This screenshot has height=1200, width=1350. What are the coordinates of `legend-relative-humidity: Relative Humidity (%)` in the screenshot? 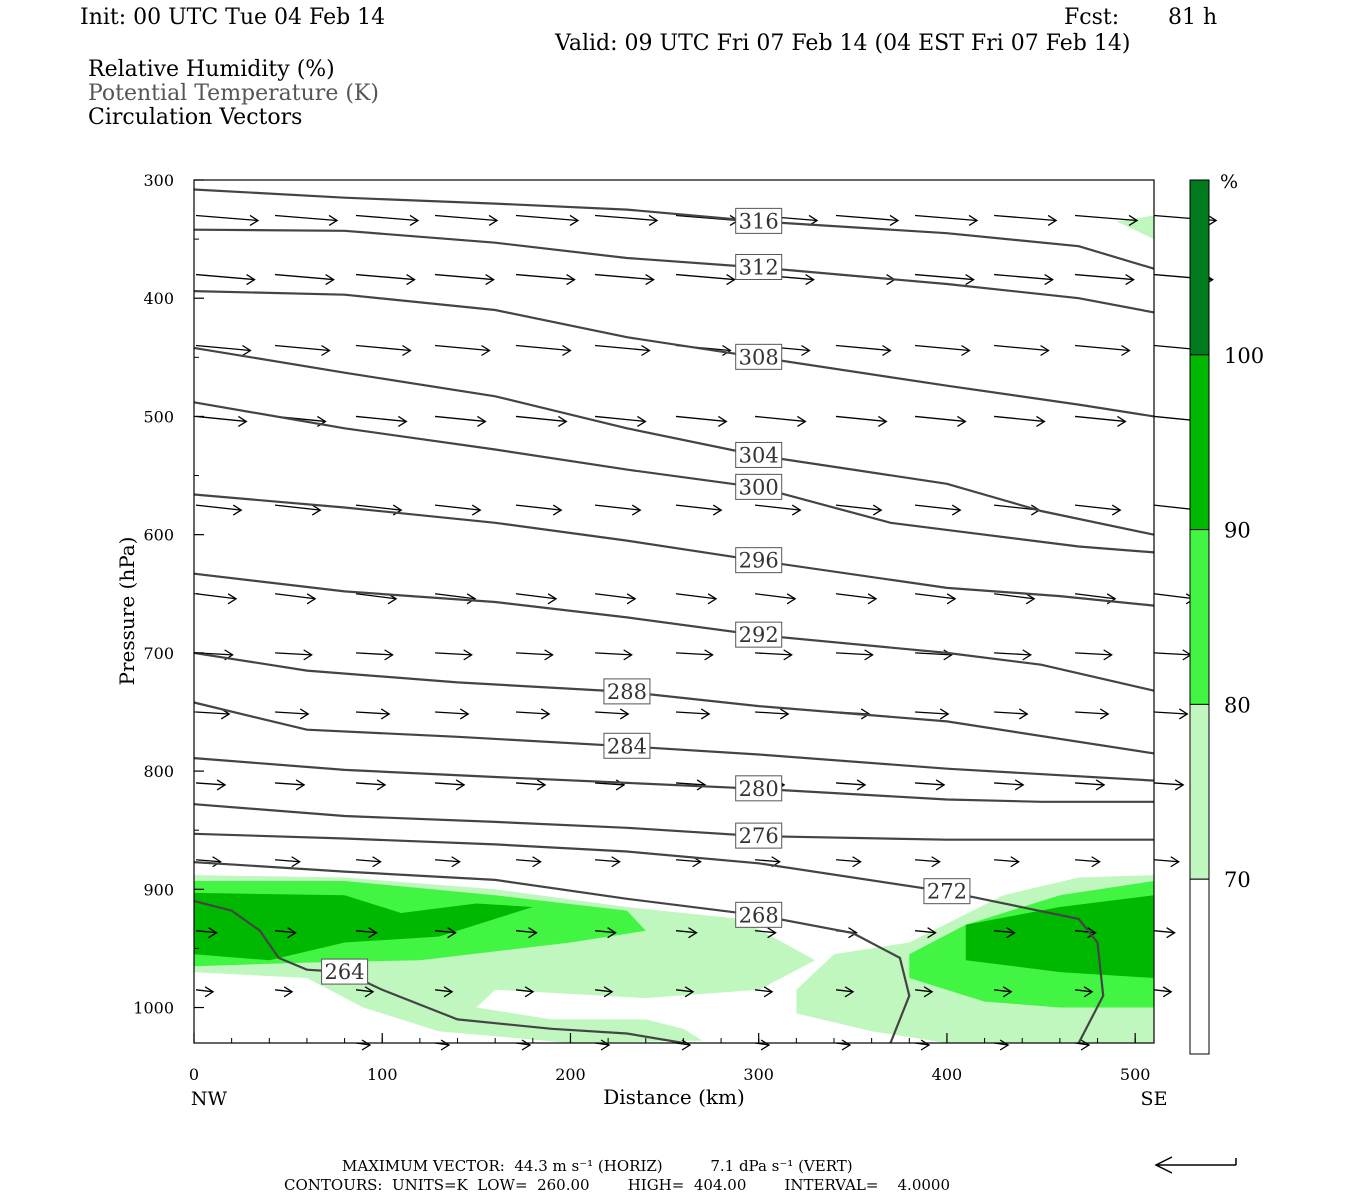 It's located at (211, 69).